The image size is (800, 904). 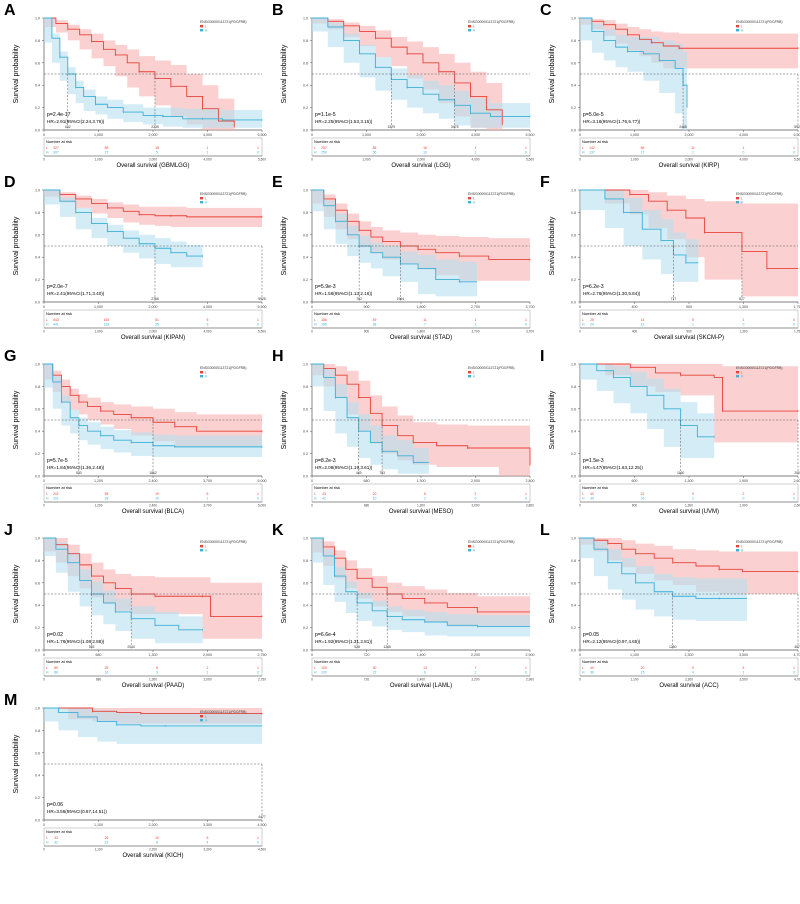 What do you see at coordinates (56, 673) in the screenshot?
I see `risk-count: 88` at bounding box center [56, 673].